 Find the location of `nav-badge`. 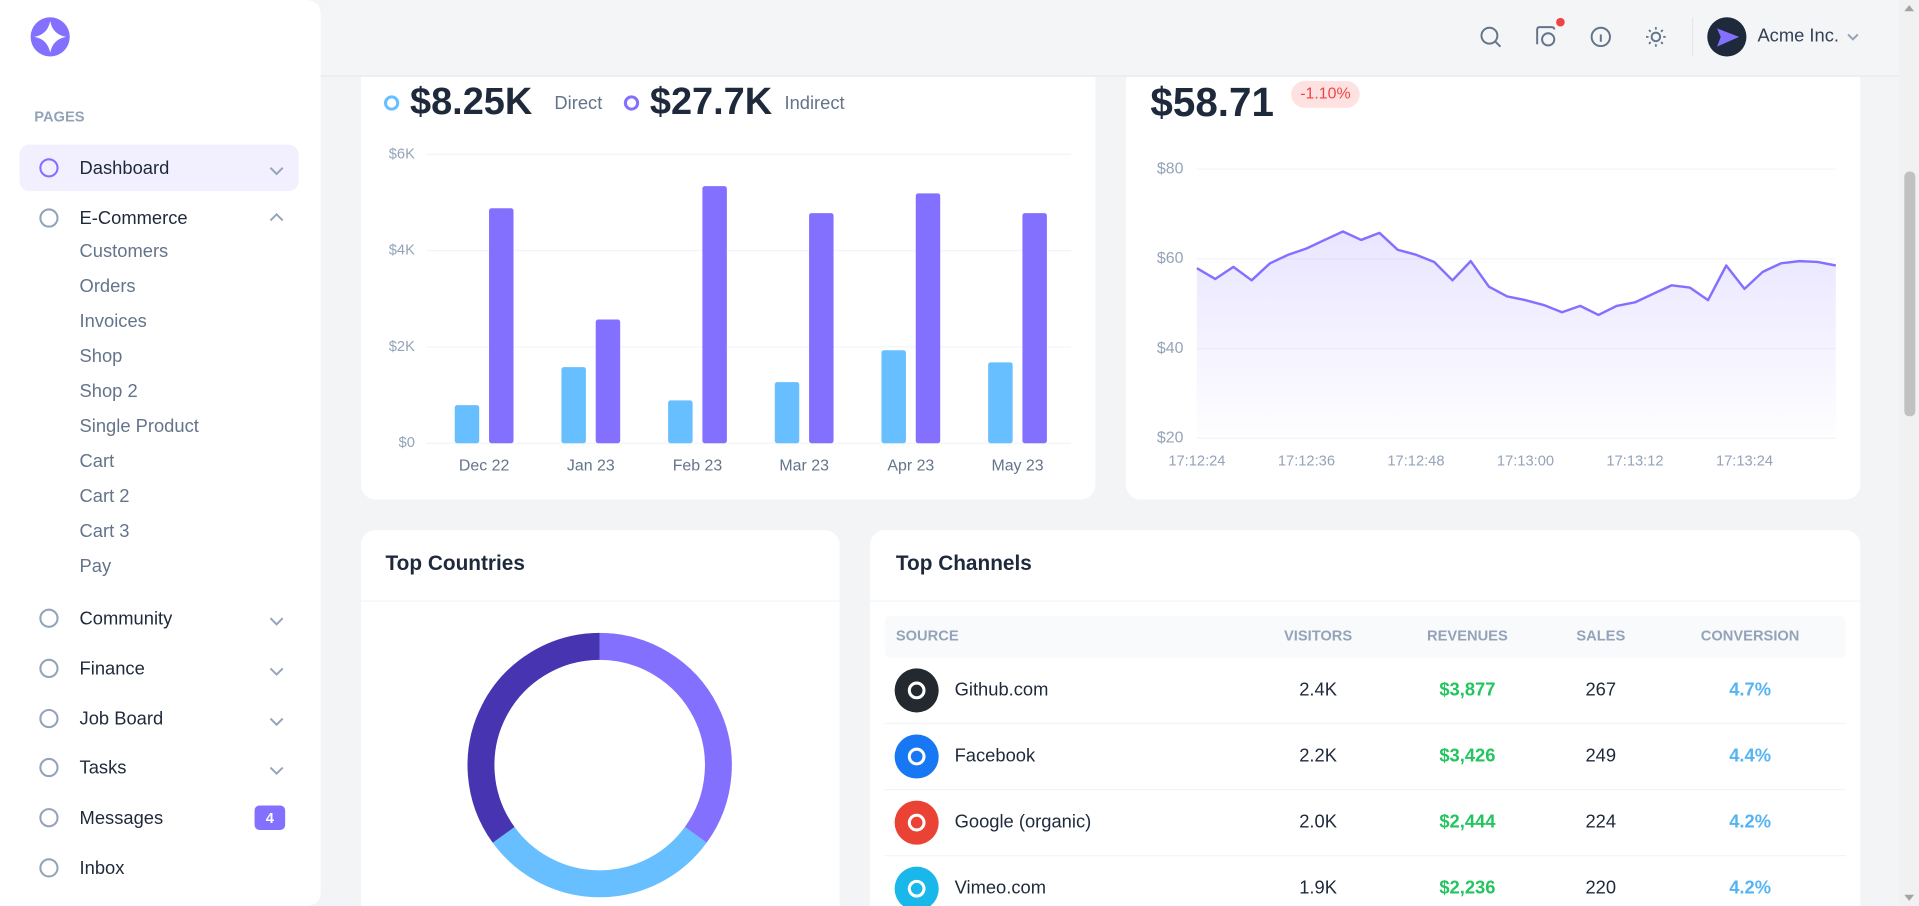

nav-badge is located at coordinates (270, 817).